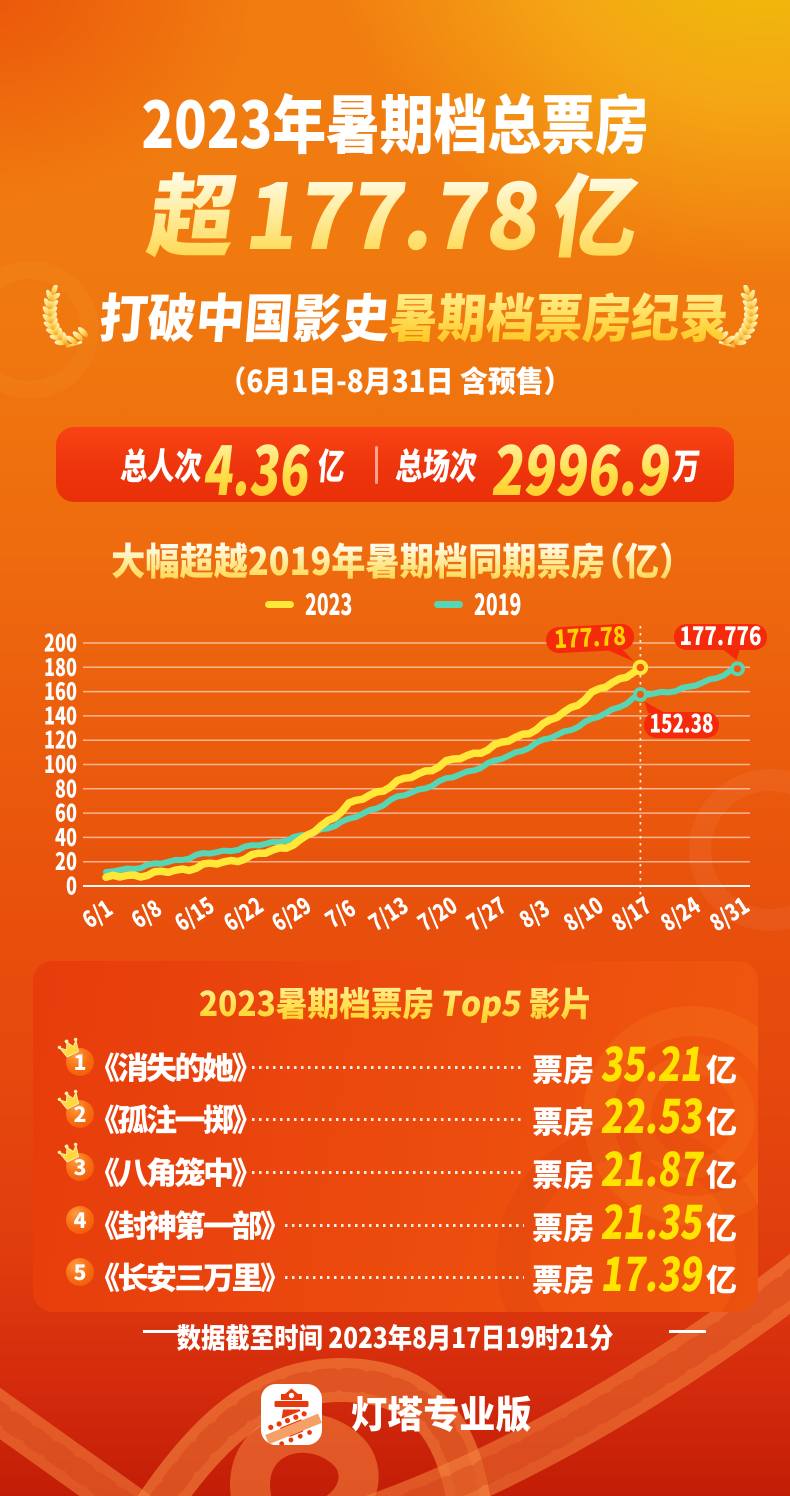 This screenshot has height=1496, width=790. What do you see at coordinates (290, 912) in the screenshot?
I see `svg-text: 6/29` at bounding box center [290, 912].